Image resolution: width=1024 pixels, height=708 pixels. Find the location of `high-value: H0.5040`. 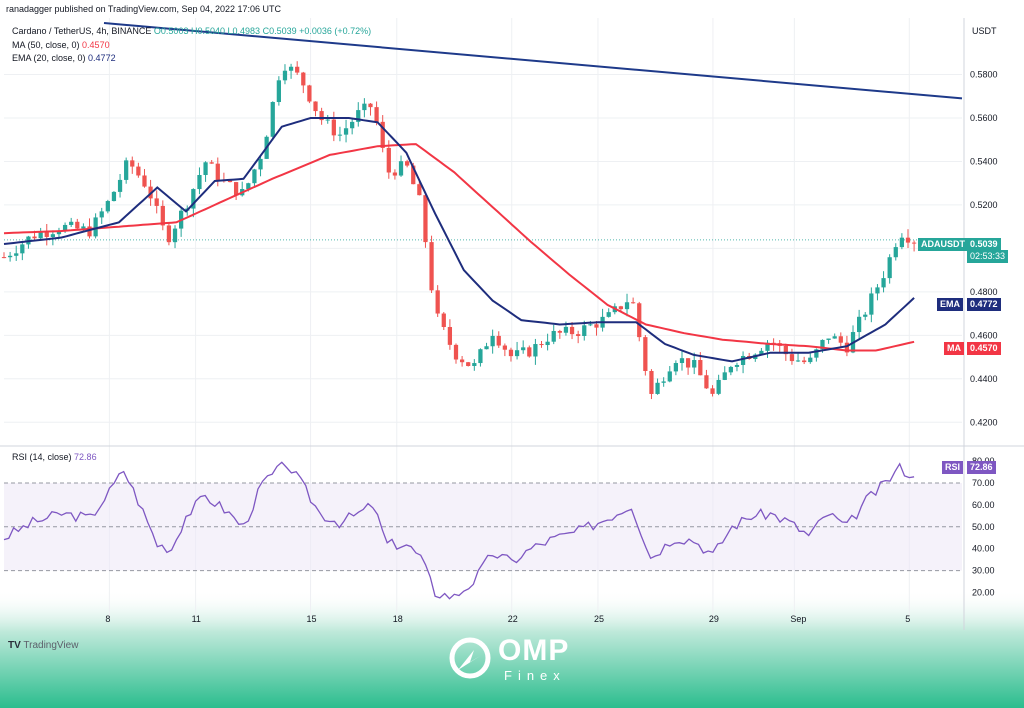

high-value: H0.5040 is located at coordinates (207, 31).